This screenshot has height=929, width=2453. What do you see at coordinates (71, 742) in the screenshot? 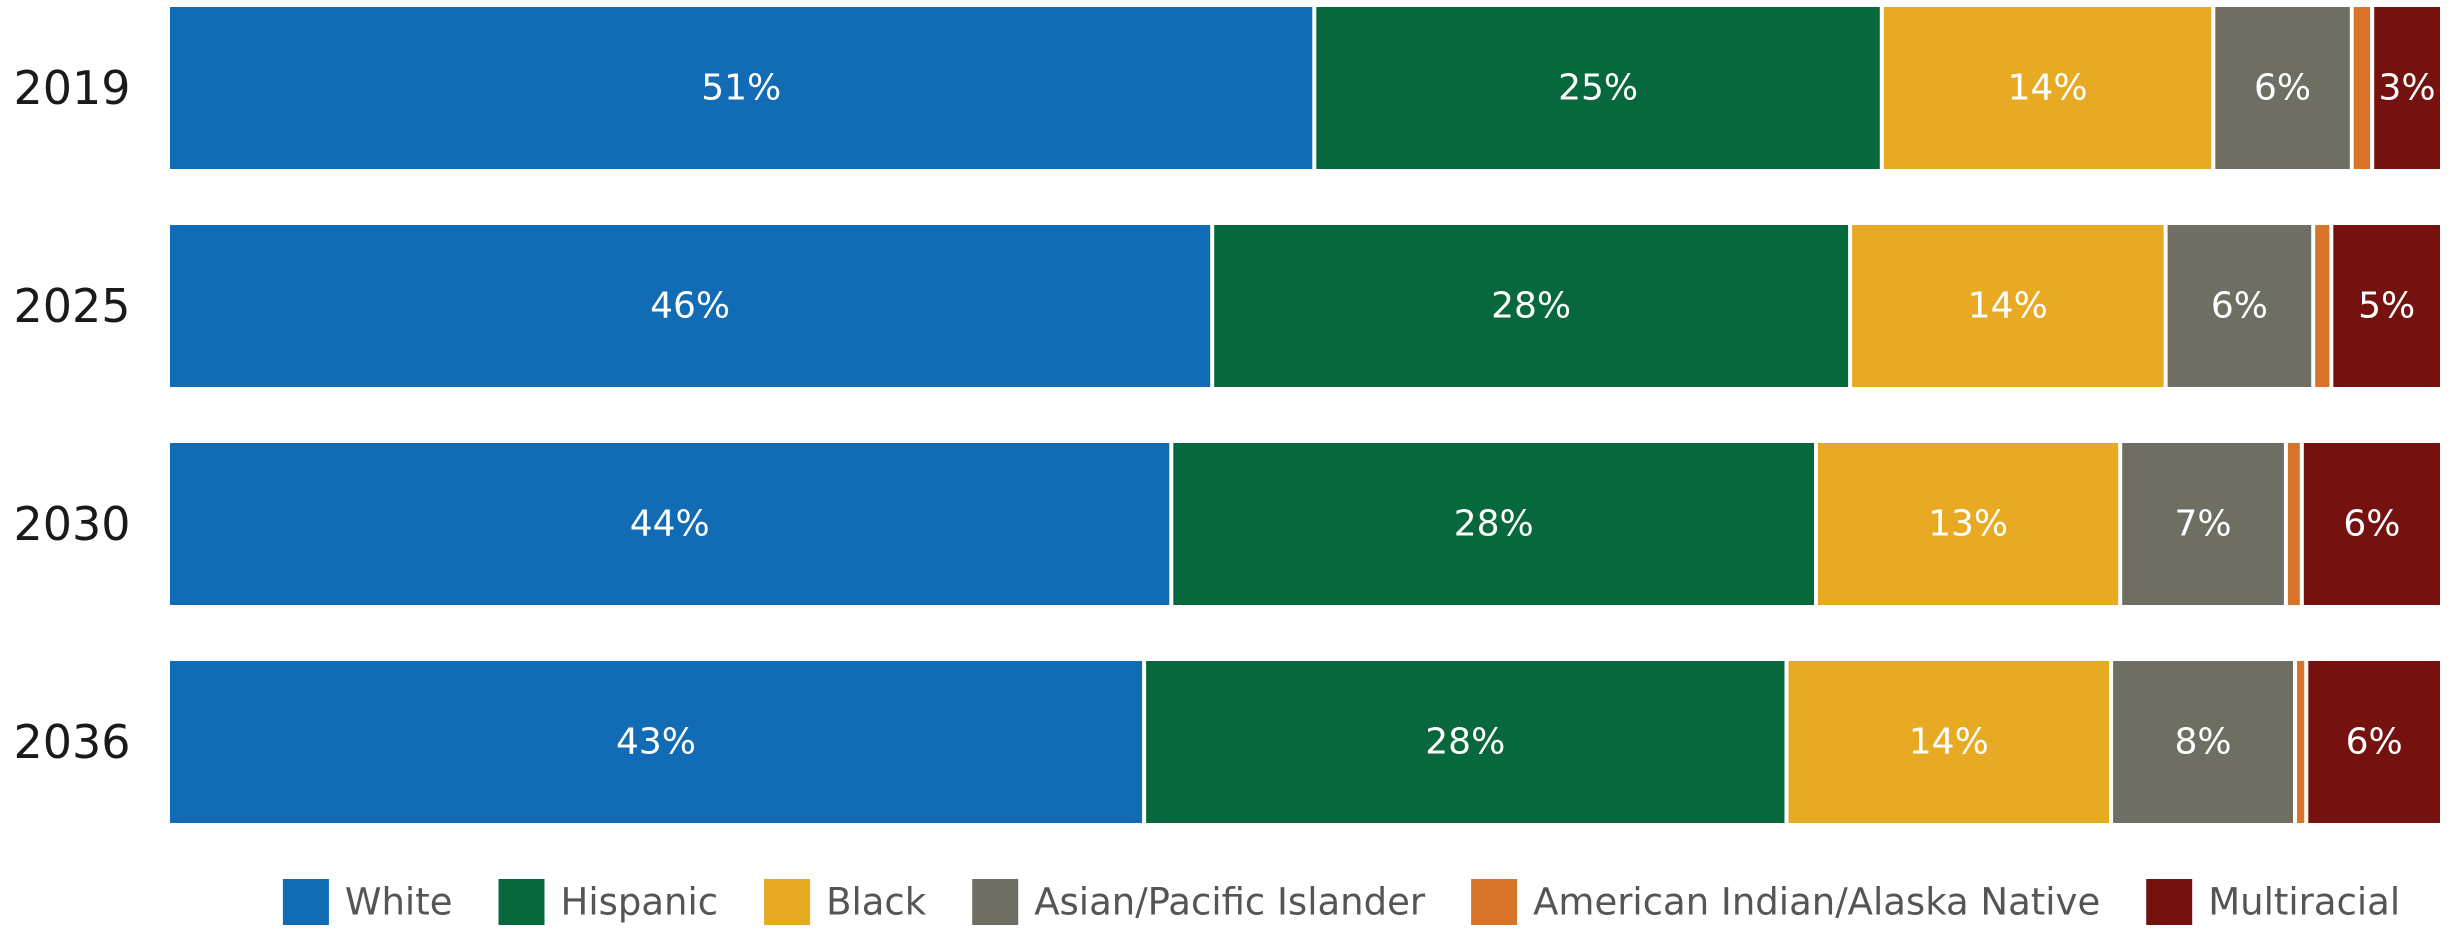
I see `year-label-2036: 2036` at bounding box center [71, 742].